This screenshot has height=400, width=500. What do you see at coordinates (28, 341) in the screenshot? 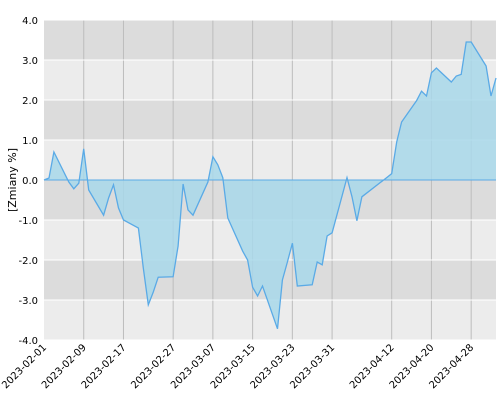
I see `y-tick-label: -4.0` at bounding box center [28, 341].